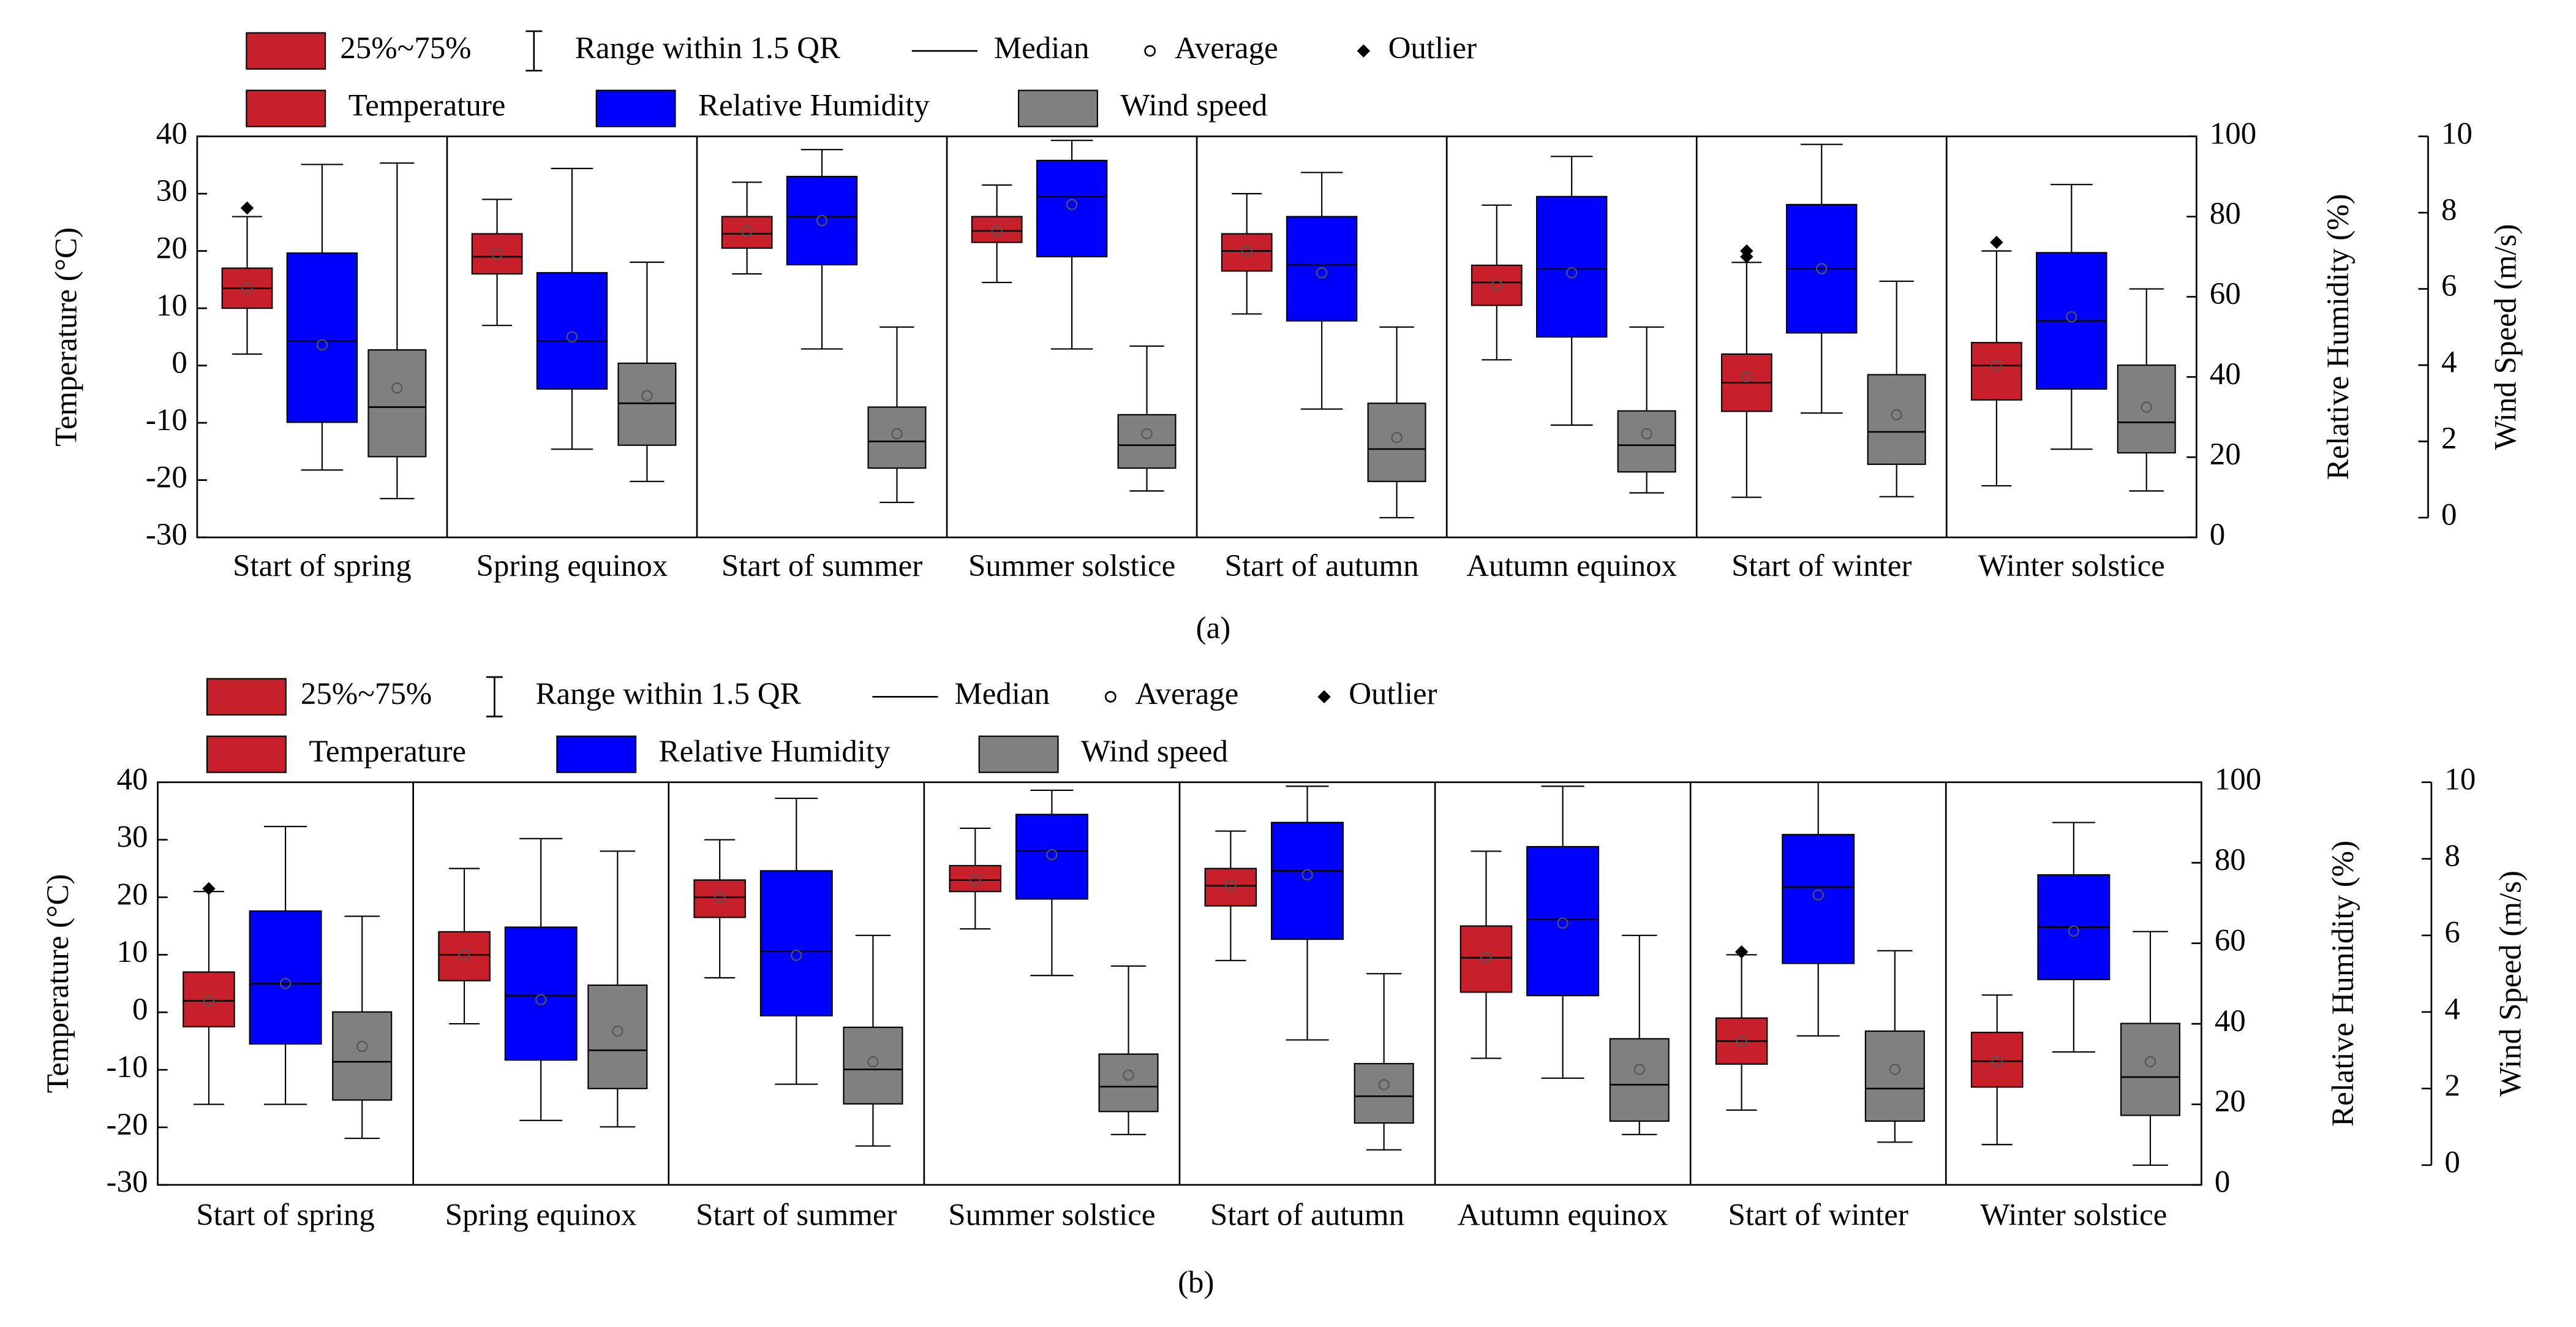  I want to click on y2-tick-label: 80, so click(2230, 860).